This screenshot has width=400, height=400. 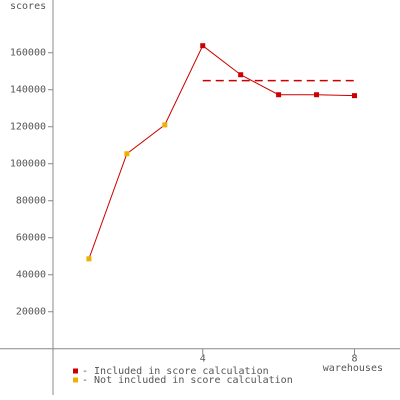 I want to click on y-tick-label: 40000, so click(x=31, y=275).